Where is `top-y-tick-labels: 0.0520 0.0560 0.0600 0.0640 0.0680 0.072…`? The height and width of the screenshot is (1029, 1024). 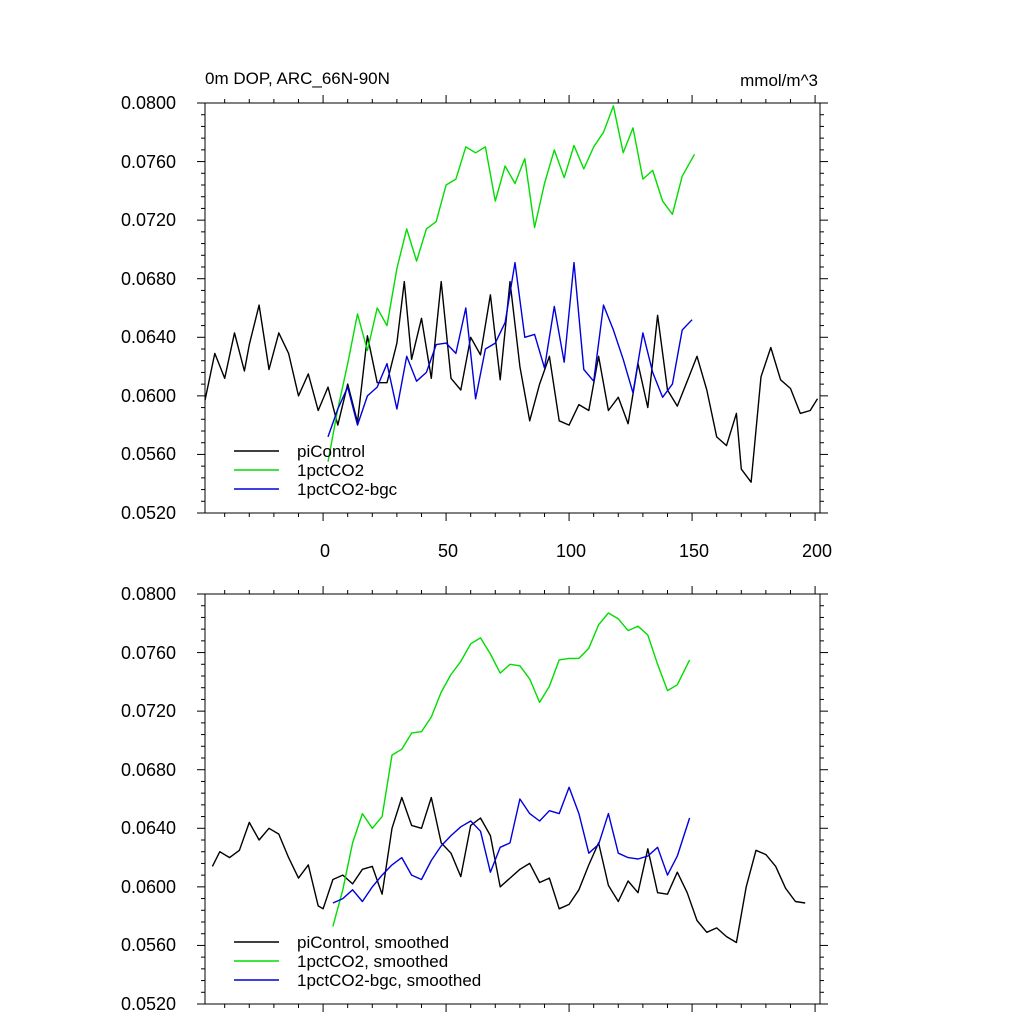
top-y-tick-labels: 0.0520 0.0560 0.0600 0.0640 0.0680 0.072… is located at coordinates (148, 308).